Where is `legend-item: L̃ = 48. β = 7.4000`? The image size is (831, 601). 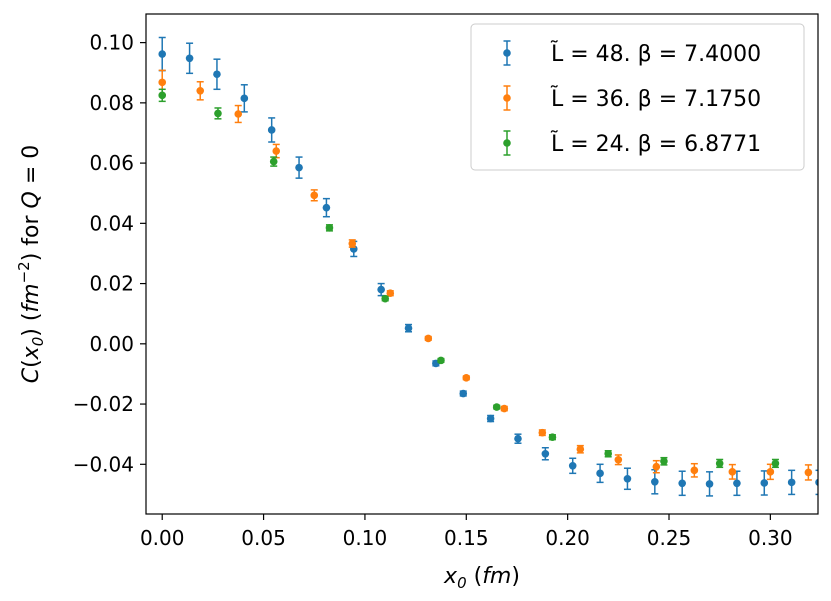 legend-item: L̃ = 48. β = 7.4000 is located at coordinates (632, 53).